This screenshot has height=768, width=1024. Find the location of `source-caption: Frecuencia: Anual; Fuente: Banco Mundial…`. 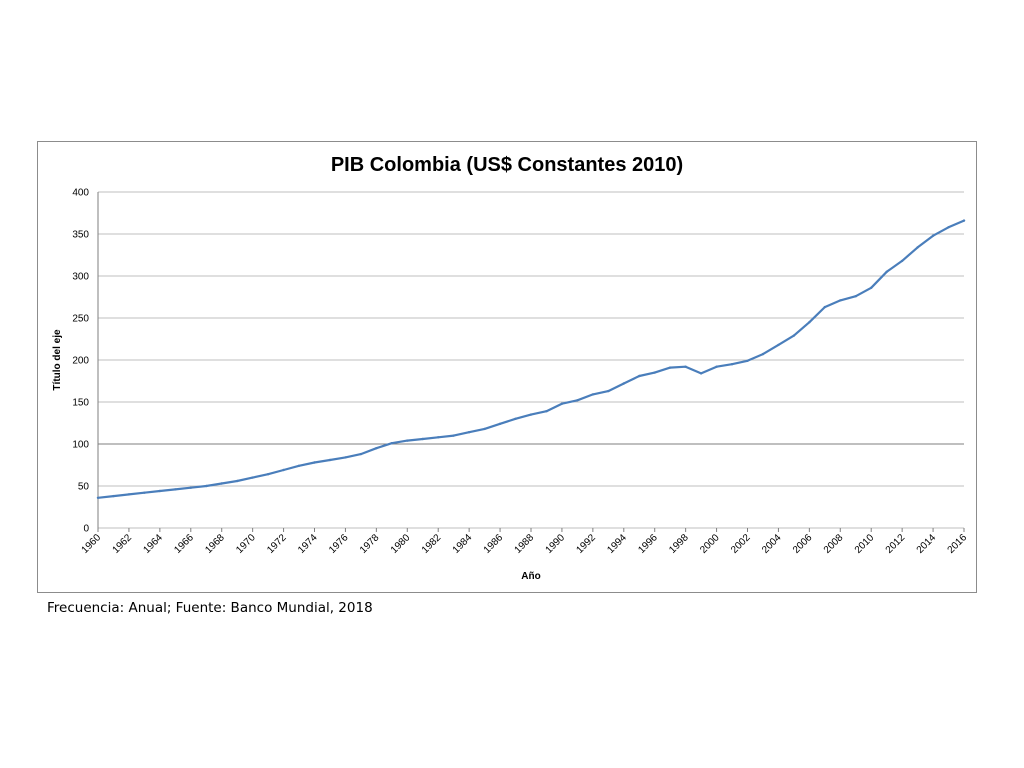

source-caption: Frecuencia: Anual; Fuente: Banco Mundial… is located at coordinates (210, 608).